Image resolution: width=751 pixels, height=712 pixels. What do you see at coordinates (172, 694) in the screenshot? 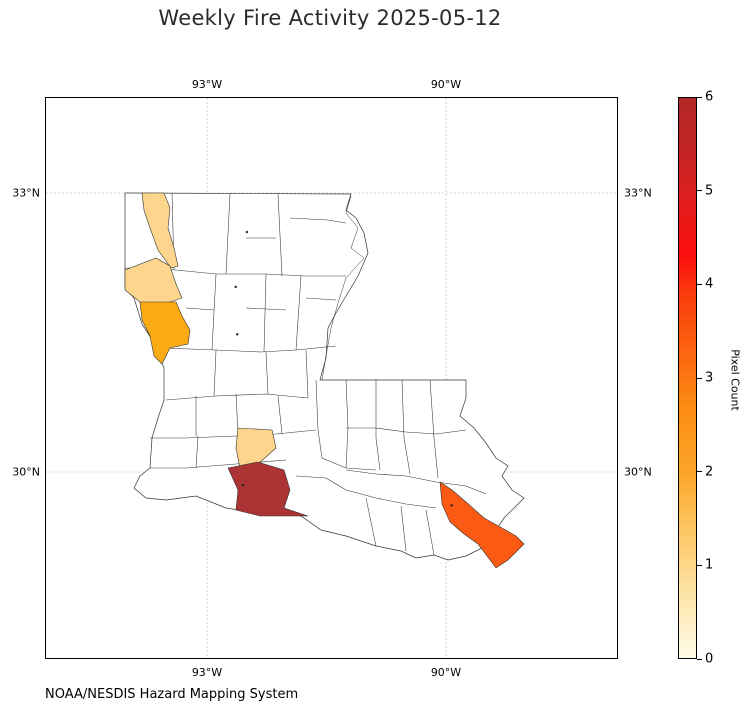
I see `data-credit: NOAA/NESDIS Hazard Mapping System` at bounding box center [172, 694].